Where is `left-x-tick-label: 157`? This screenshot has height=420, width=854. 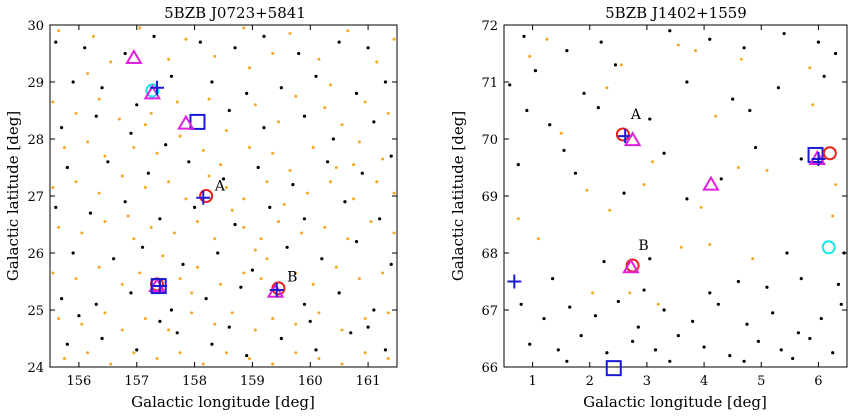 left-x-tick-label: 157 is located at coordinates (136, 381).